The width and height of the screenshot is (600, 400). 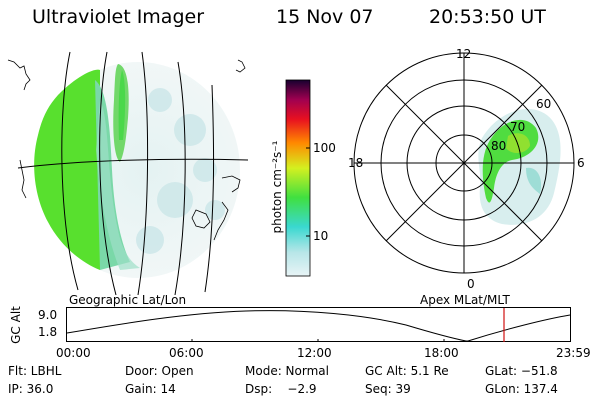 I want to click on info-gc-alt: GC Alt: 5.1 Re, so click(x=407, y=371).